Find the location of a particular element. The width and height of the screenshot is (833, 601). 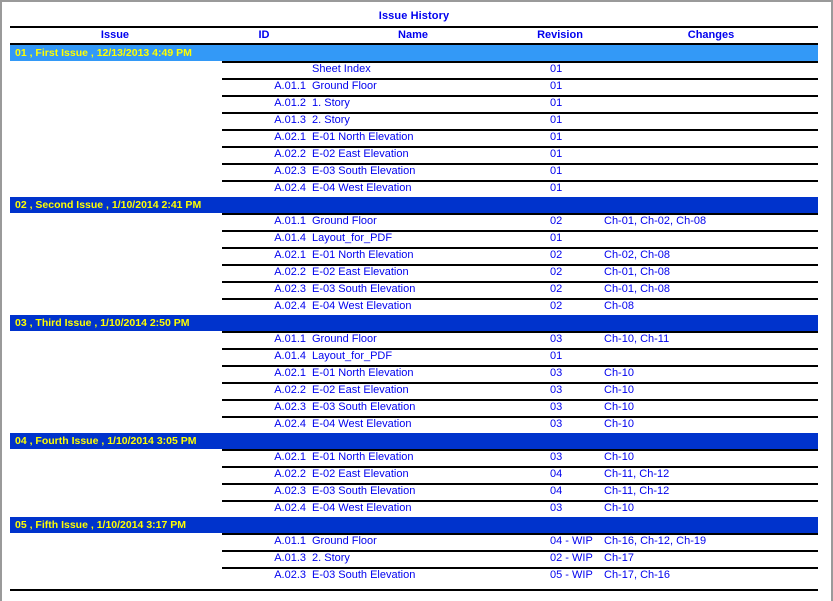

sheet-changes: Ch-17, Ch-16 is located at coordinates (637, 575).